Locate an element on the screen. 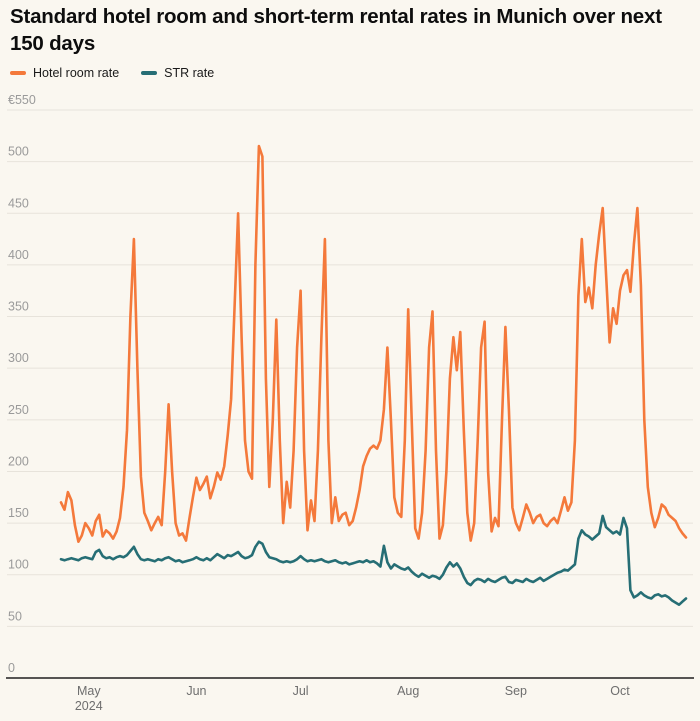 The height and width of the screenshot is (721, 700). legend-label: STR rate is located at coordinates (189, 73).